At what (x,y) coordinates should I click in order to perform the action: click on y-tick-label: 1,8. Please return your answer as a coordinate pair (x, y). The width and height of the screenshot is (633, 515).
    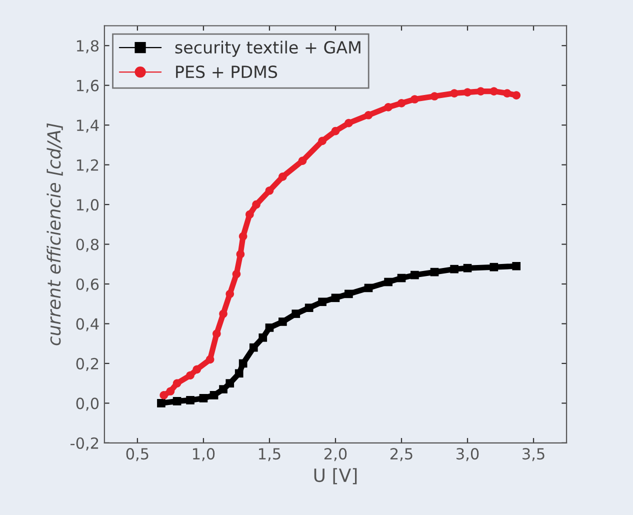
    Looking at the image, I should click on (87, 47).